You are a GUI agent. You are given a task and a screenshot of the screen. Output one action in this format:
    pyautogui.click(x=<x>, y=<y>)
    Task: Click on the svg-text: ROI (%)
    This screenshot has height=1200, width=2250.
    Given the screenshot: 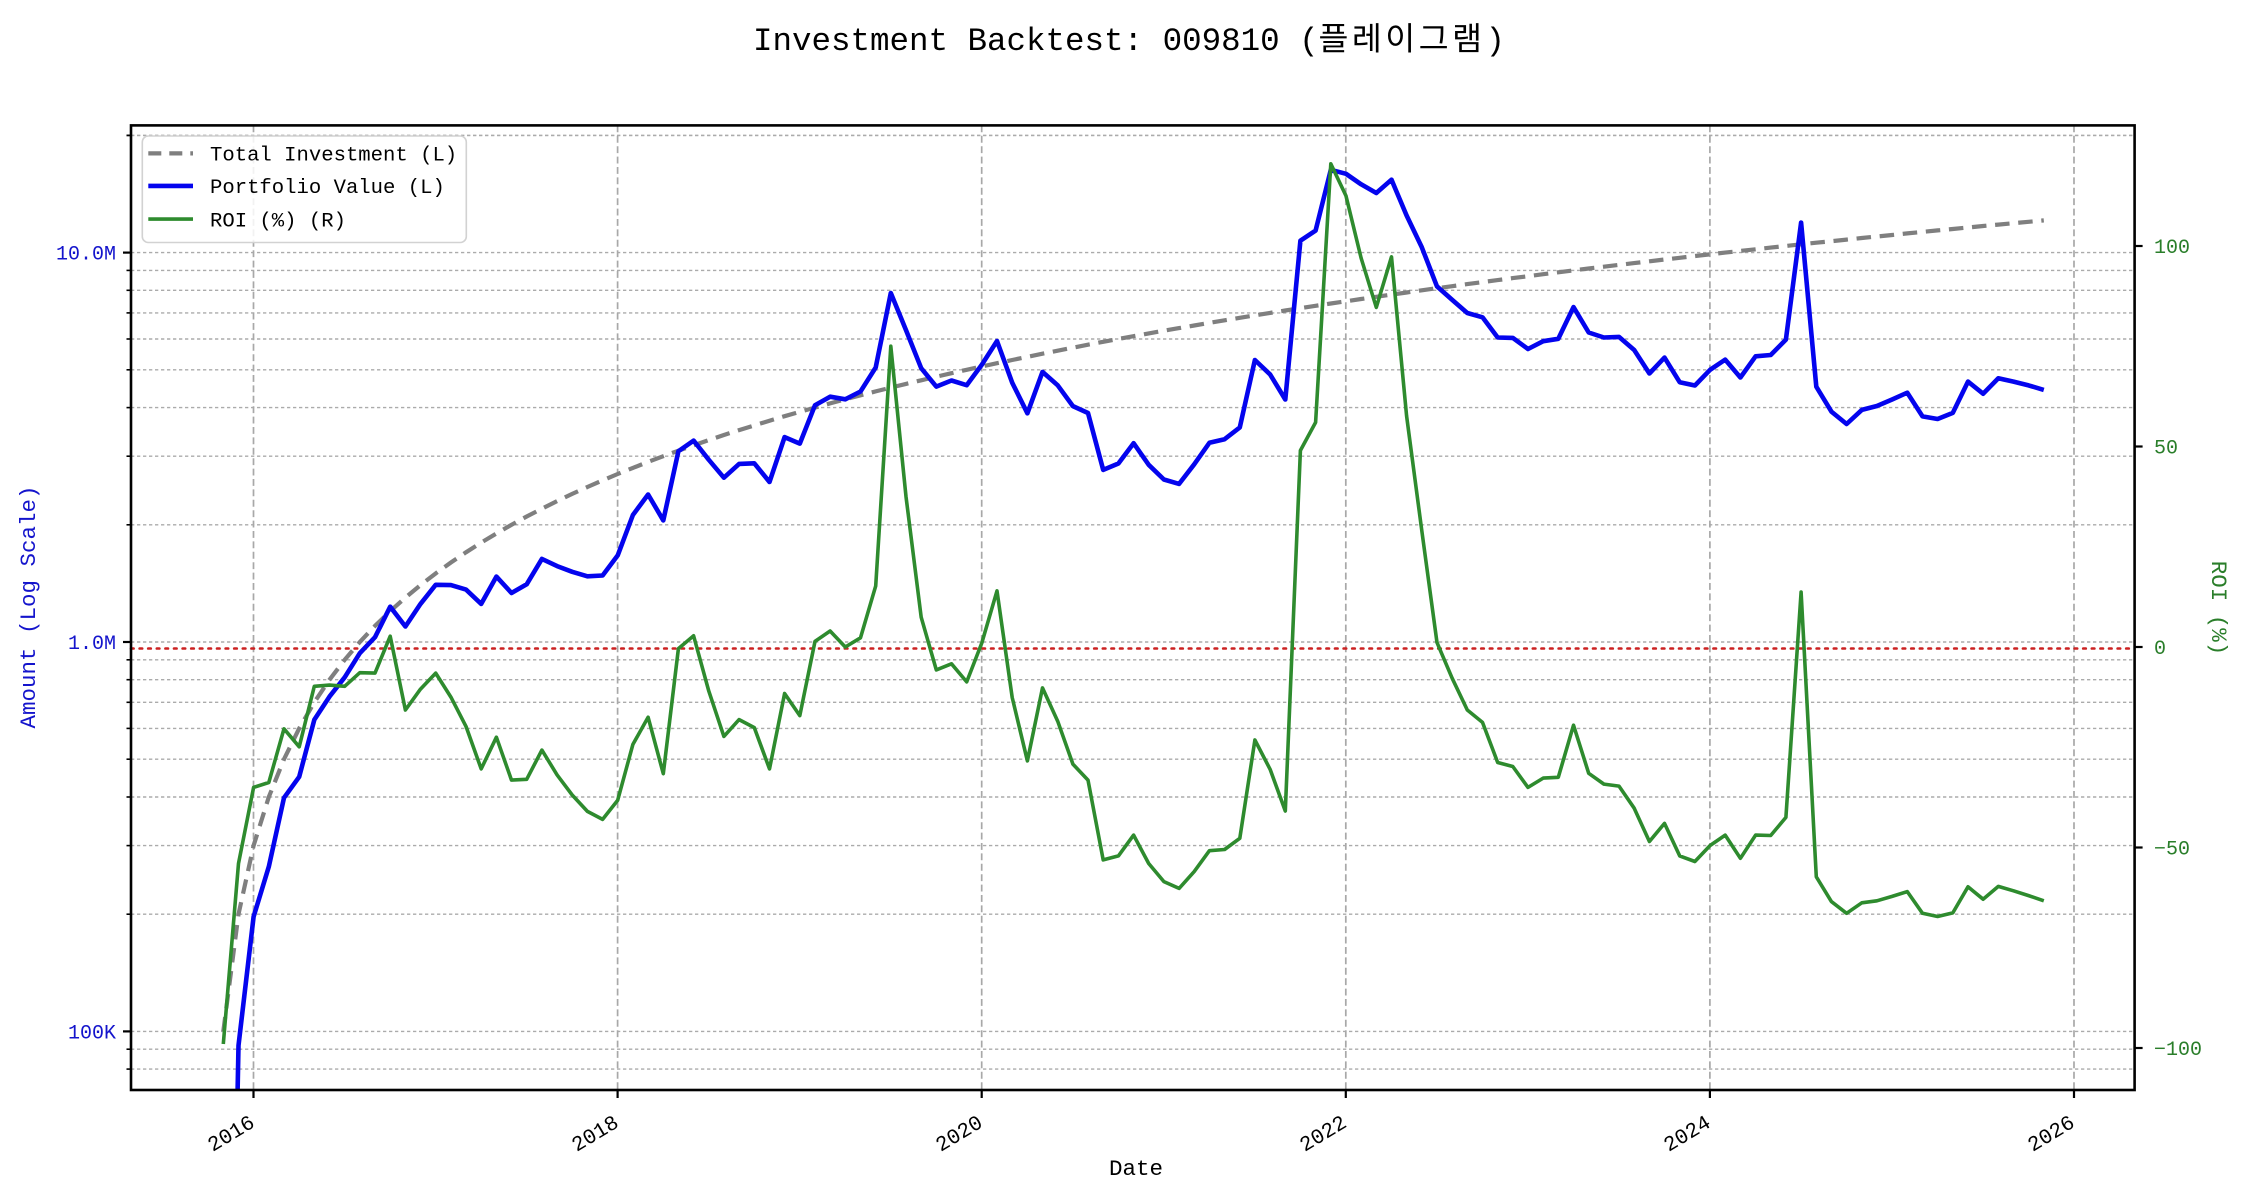 What is the action you would take?
    pyautogui.click(x=2218, y=608)
    